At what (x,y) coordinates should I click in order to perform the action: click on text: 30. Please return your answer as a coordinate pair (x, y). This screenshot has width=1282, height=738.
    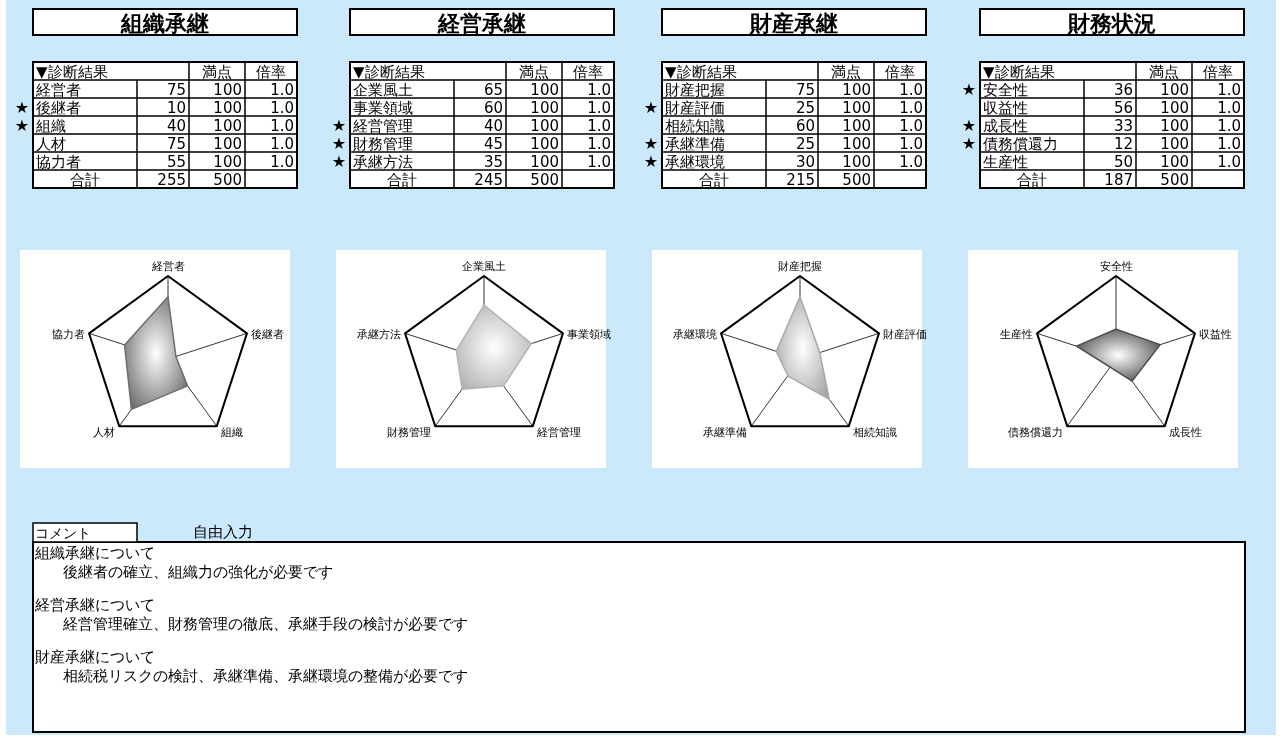
    Looking at the image, I should click on (805, 162).